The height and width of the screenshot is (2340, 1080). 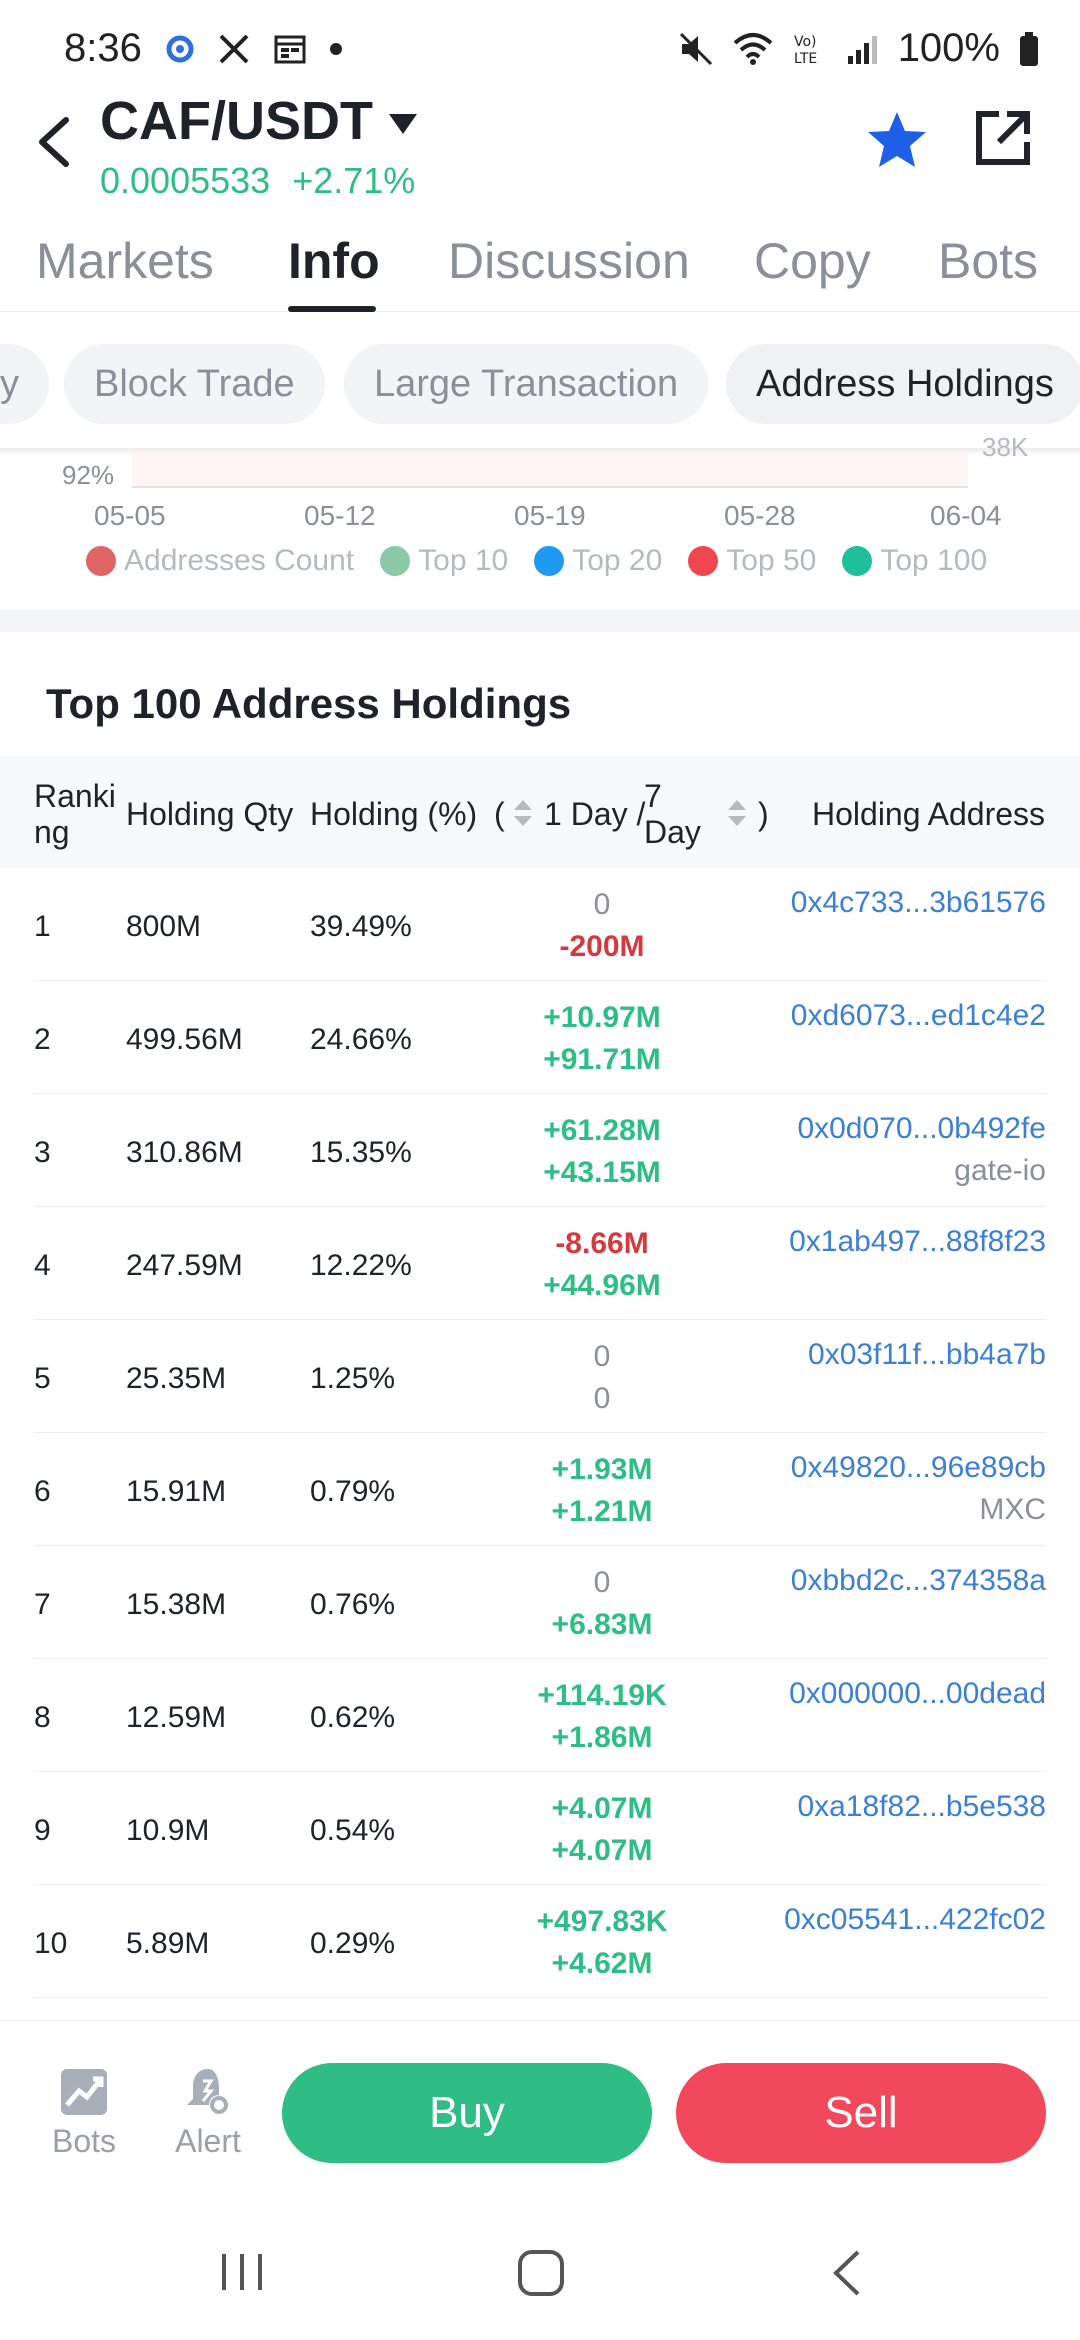 What do you see at coordinates (168, 1943) in the screenshot?
I see `cell-qty: 5.89M` at bounding box center [168, 1943].